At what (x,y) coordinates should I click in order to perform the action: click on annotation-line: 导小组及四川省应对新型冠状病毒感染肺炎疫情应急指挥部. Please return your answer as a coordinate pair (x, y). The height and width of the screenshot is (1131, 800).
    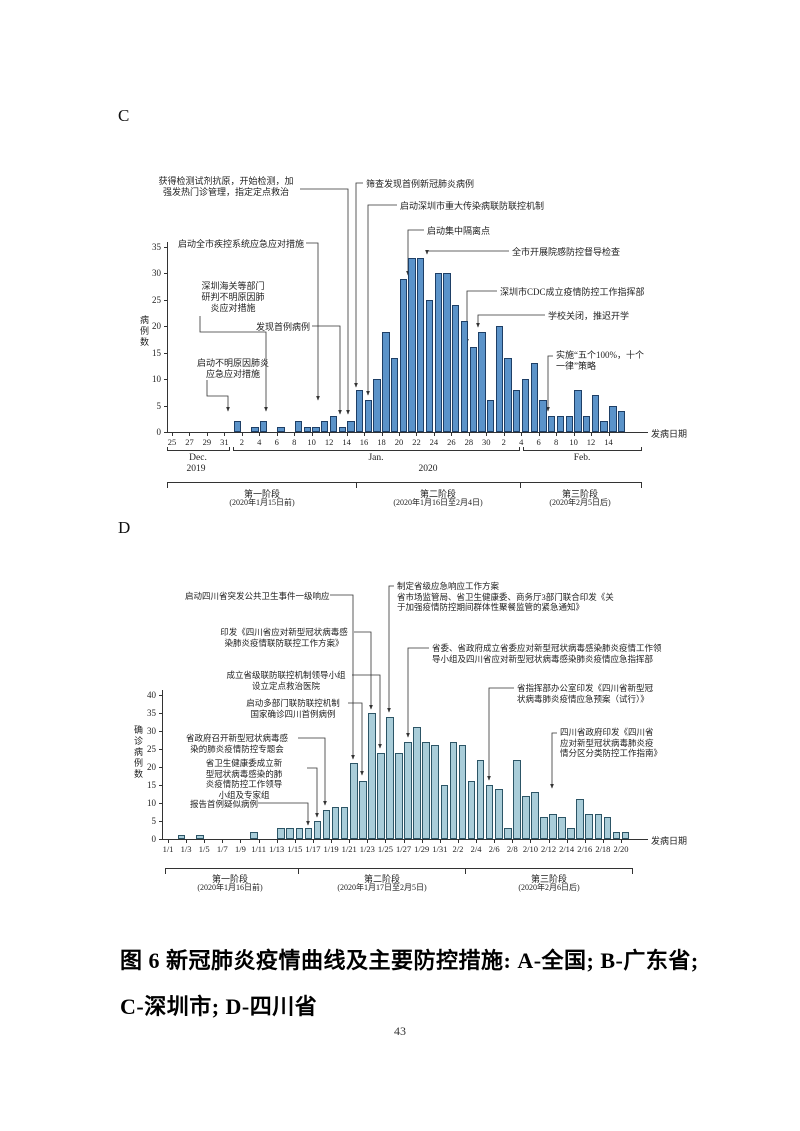
    Looking at the image, I should click on (543, 658).